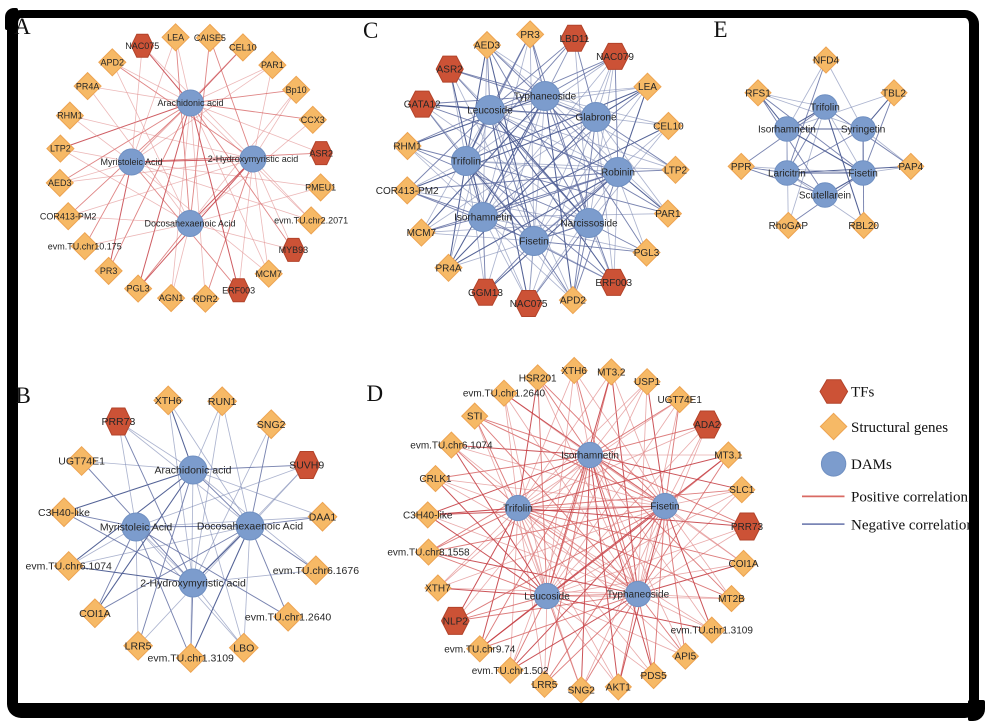  I want to click on svg-text: Docosahexaenoic Acid, so click(189, 224).